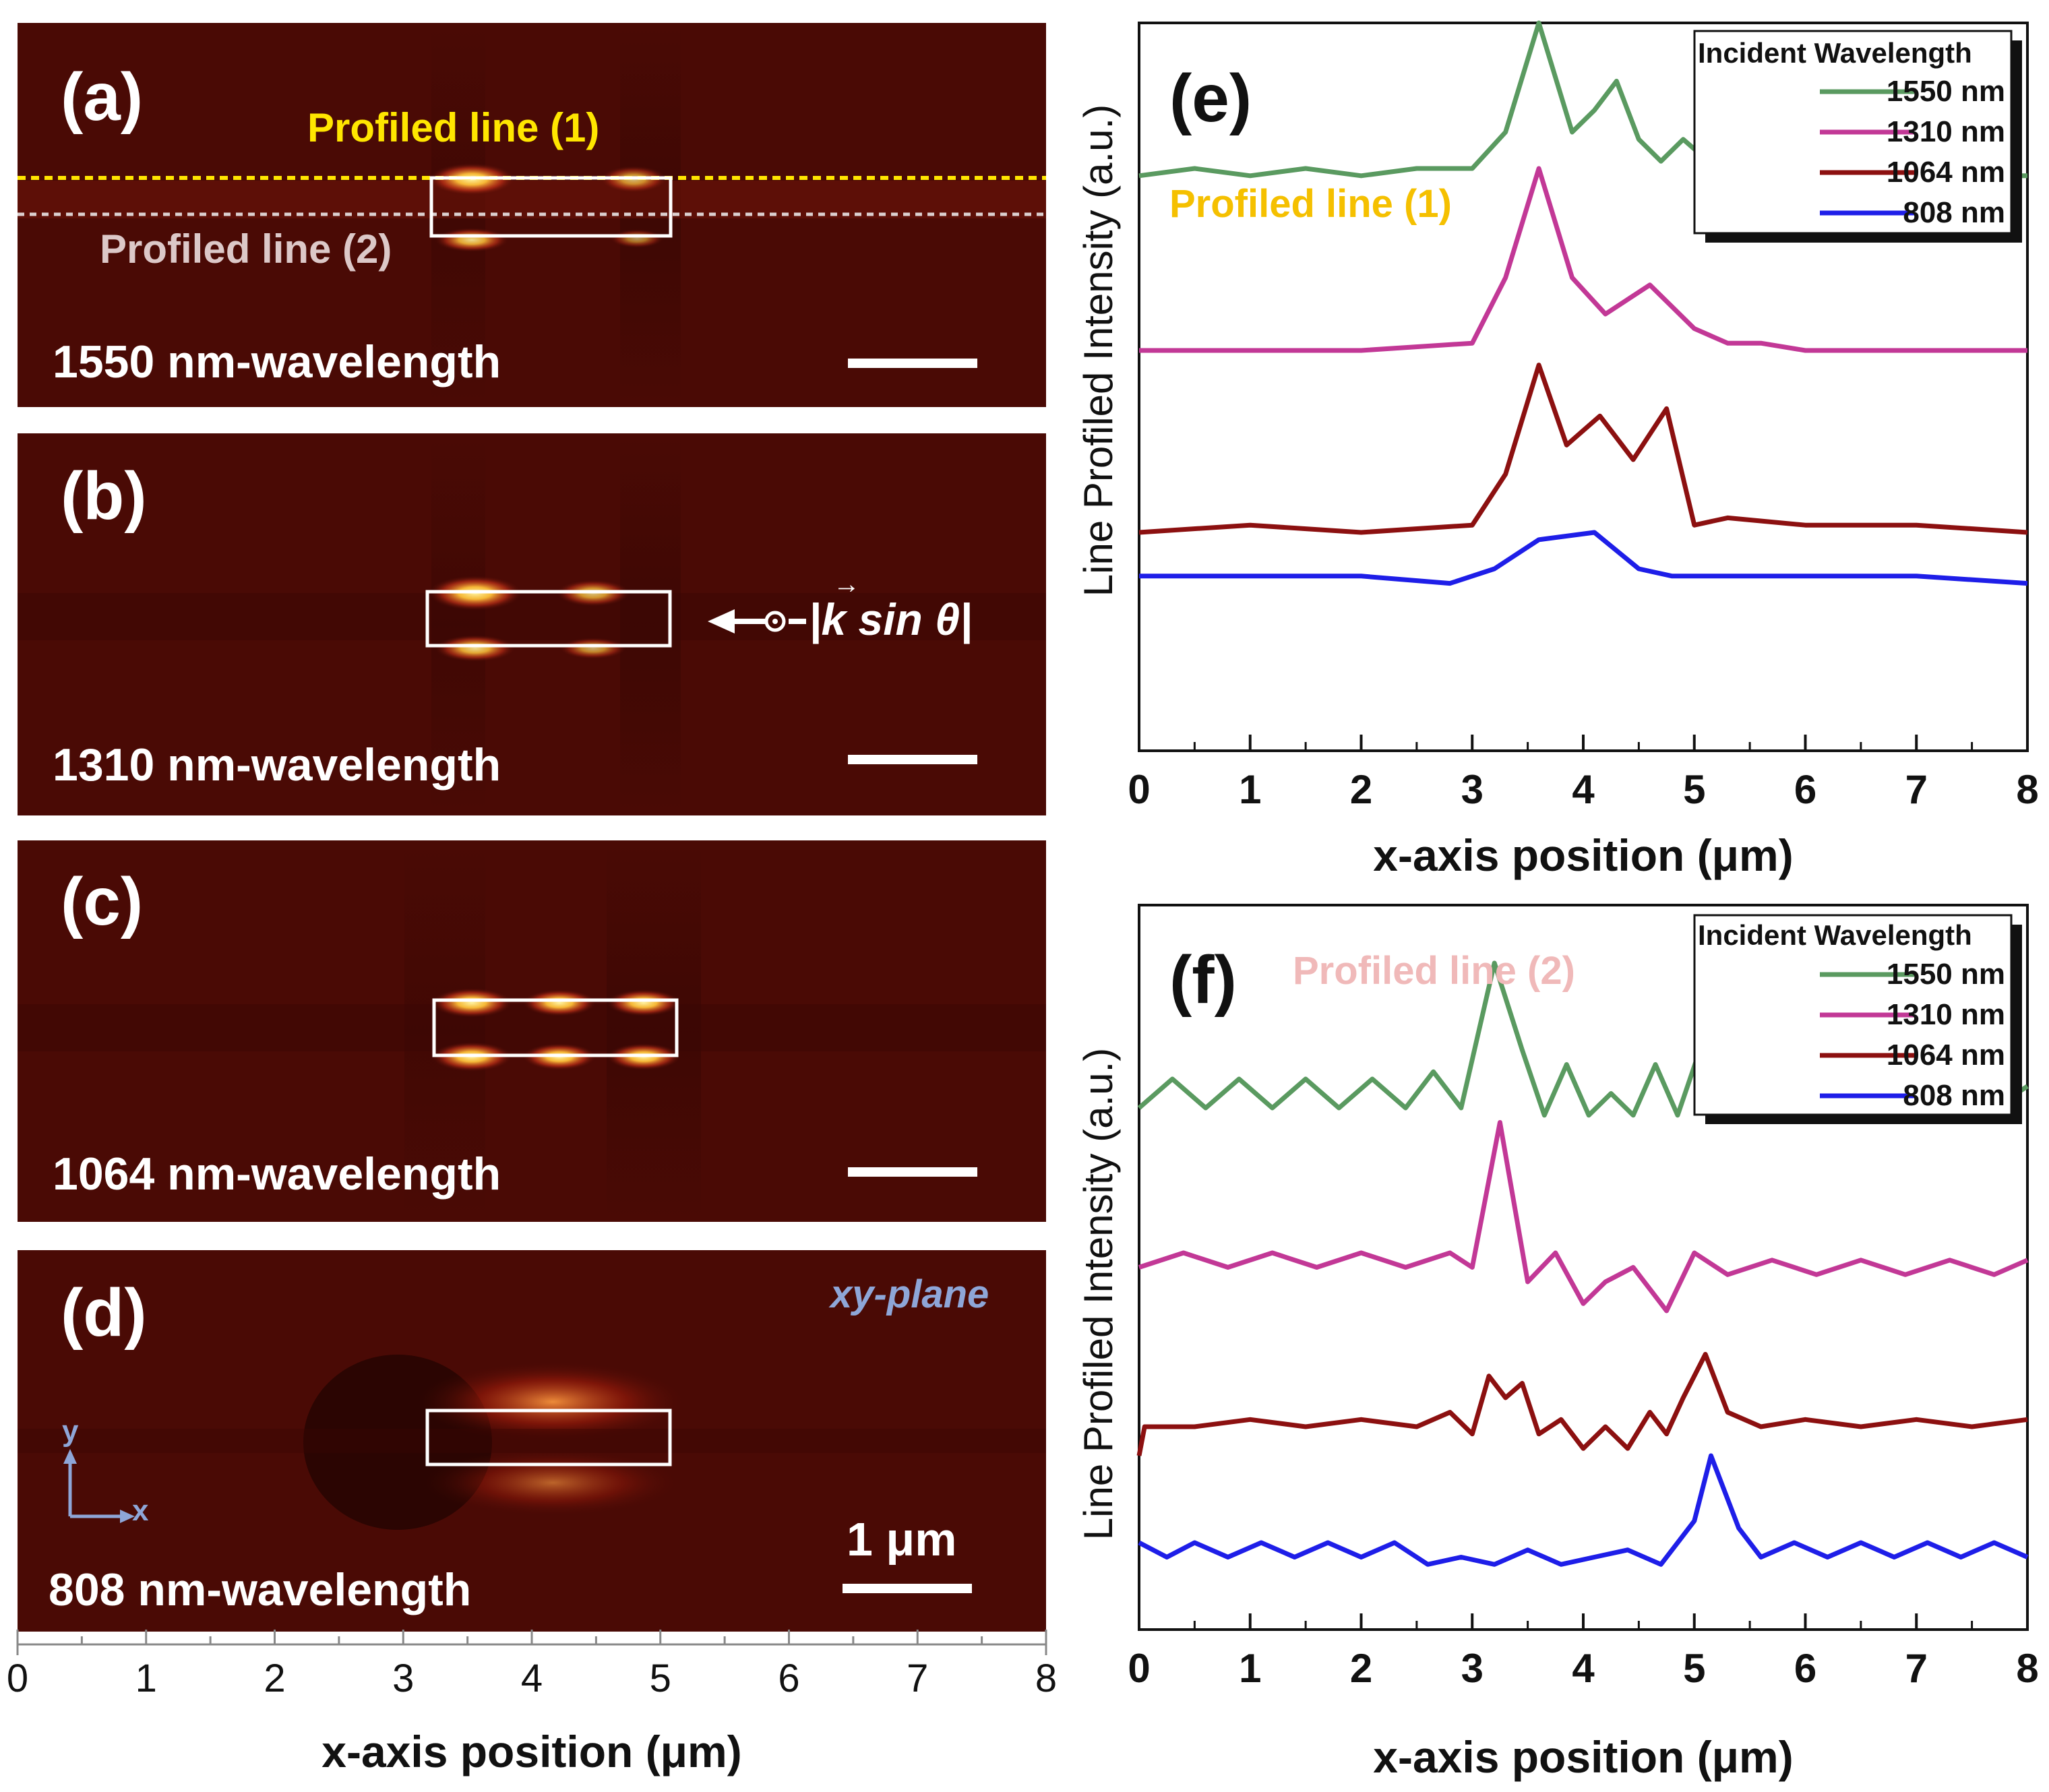 Image resolution: width=2049 pixels, height=1792 pixels. I want to click on panel-label: (f), so click(1203, 980).